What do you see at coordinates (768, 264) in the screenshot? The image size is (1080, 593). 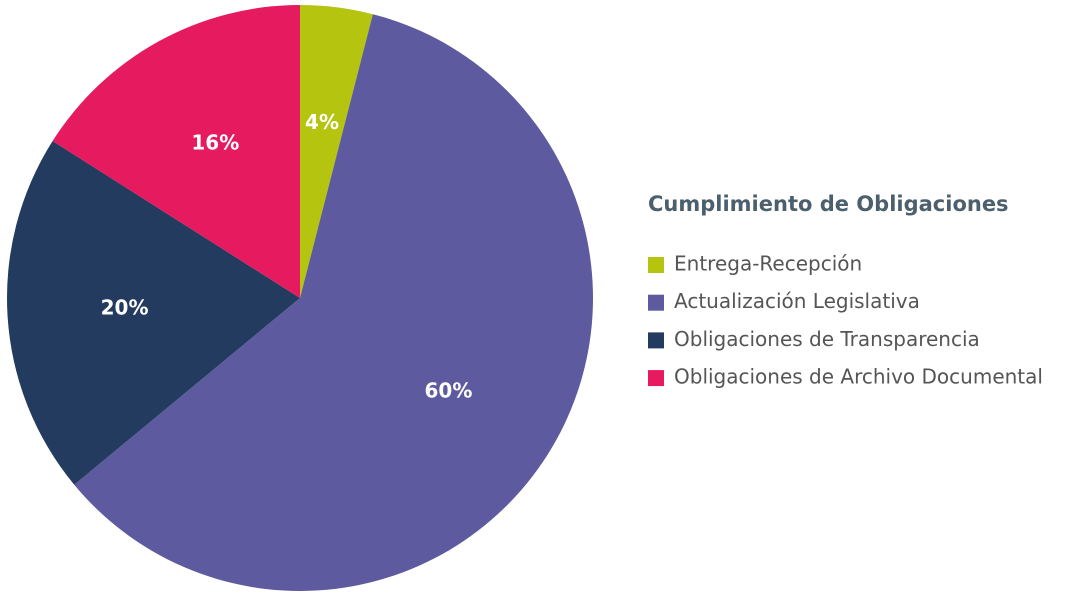 I see `legend-label: Entrega-Recepción` at bounding box center [768, 264].